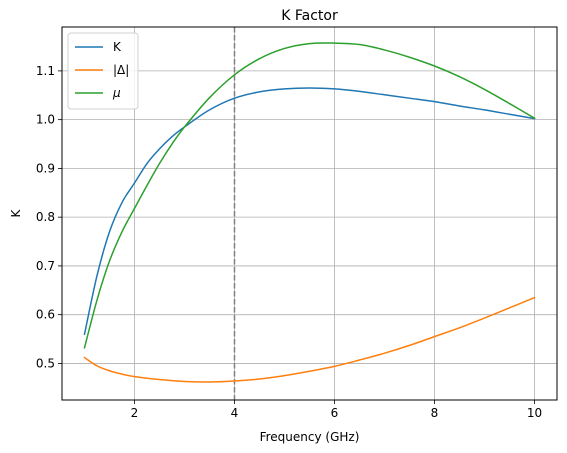  Describe the element at coordinates (309, 16) in the screenshot. I see `chart-title: K Factor` at that location.